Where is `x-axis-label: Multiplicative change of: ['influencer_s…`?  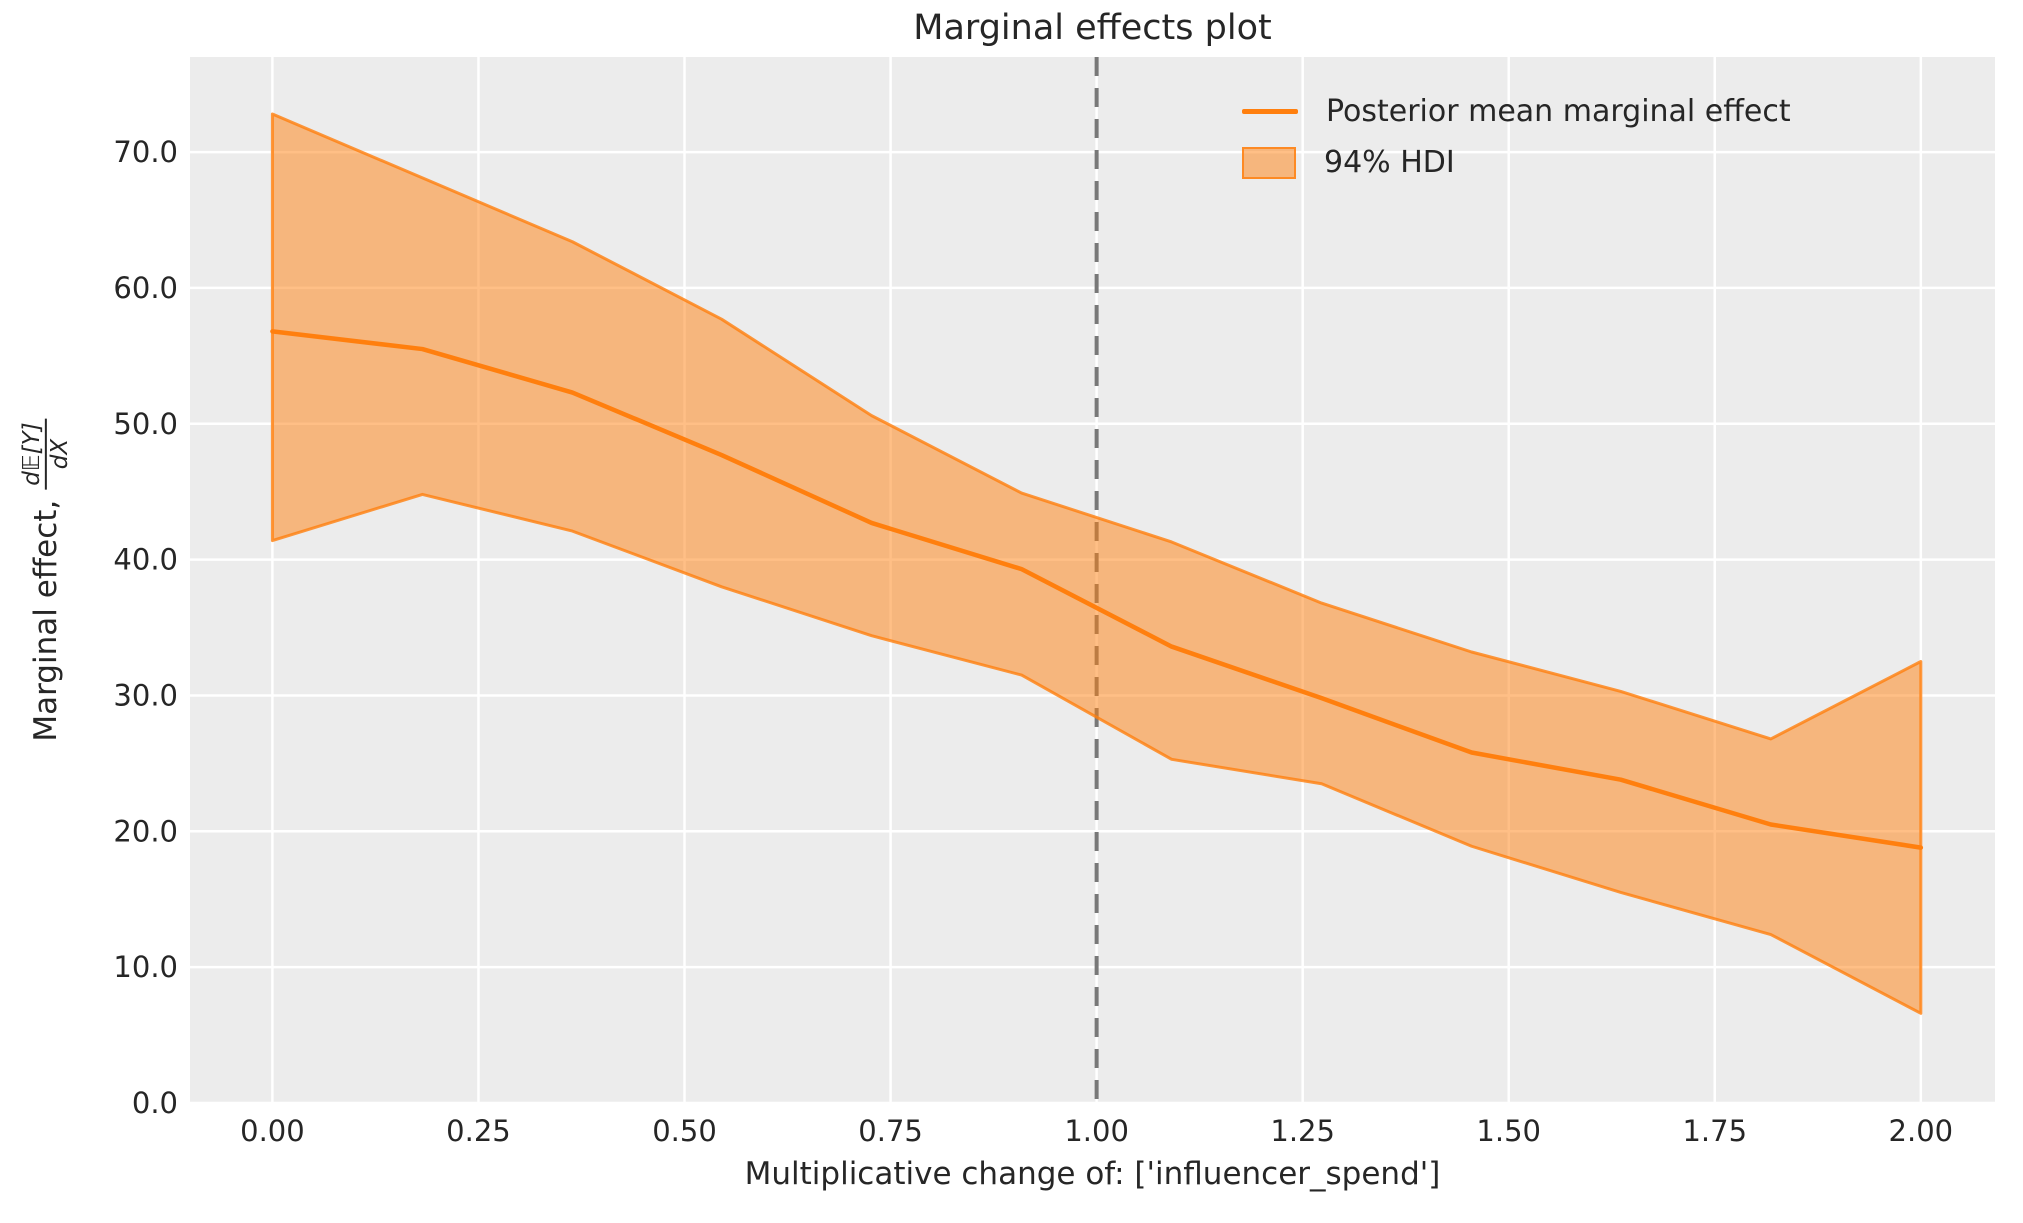 x-axis-label: Multiplicative change of: ['influencer_s… is located at coordinates (1092, 1174).